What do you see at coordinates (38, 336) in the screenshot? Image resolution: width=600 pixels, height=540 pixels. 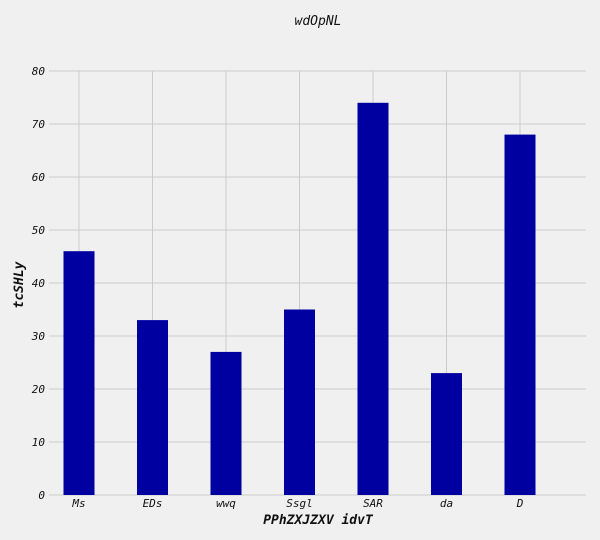 I see `y-tick-label: 30` at bounding box center [38, 336].